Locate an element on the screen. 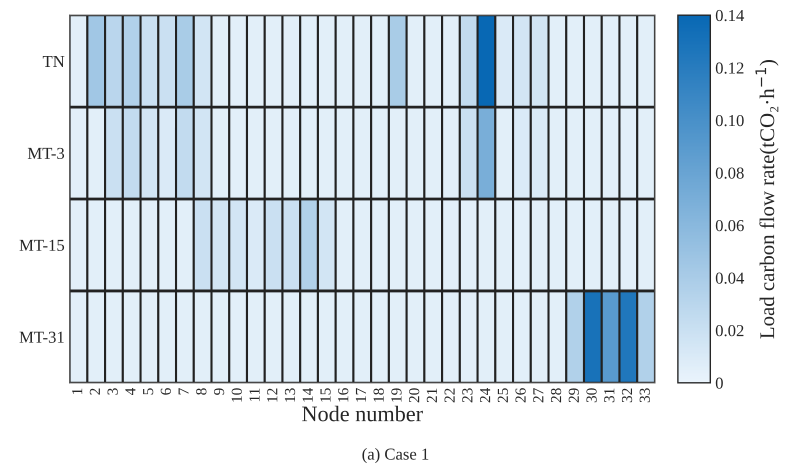 The width and height of the screenshot is (791, 475). x-tick-label: 7 is located at coordinates (183, 391).